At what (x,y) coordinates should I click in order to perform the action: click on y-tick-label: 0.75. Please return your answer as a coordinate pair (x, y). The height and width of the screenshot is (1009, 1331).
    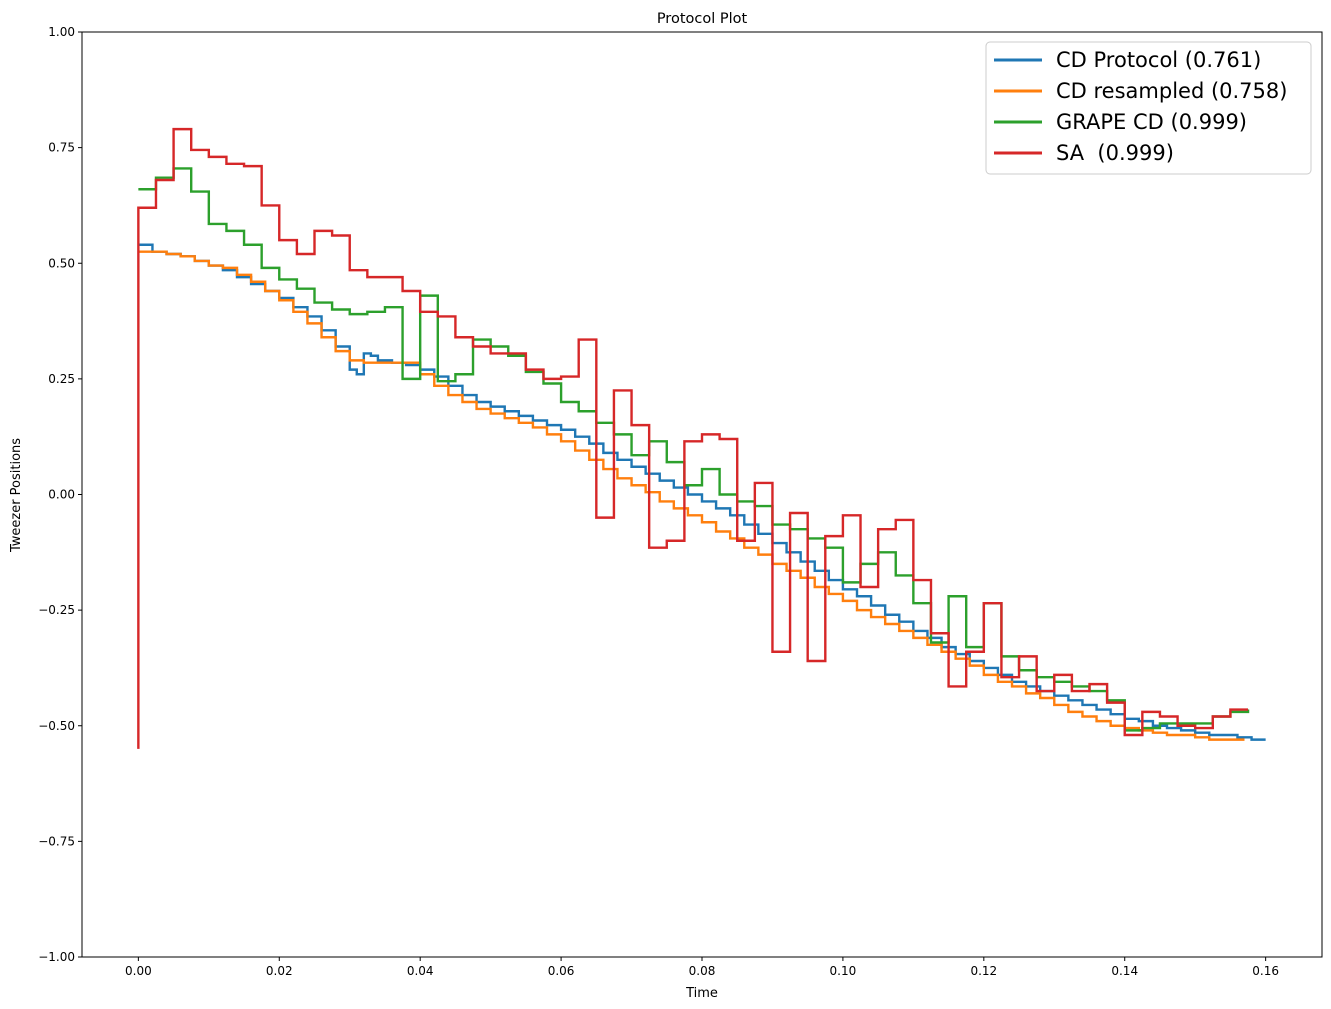
    Looking at the image, I should click on (61, 148).